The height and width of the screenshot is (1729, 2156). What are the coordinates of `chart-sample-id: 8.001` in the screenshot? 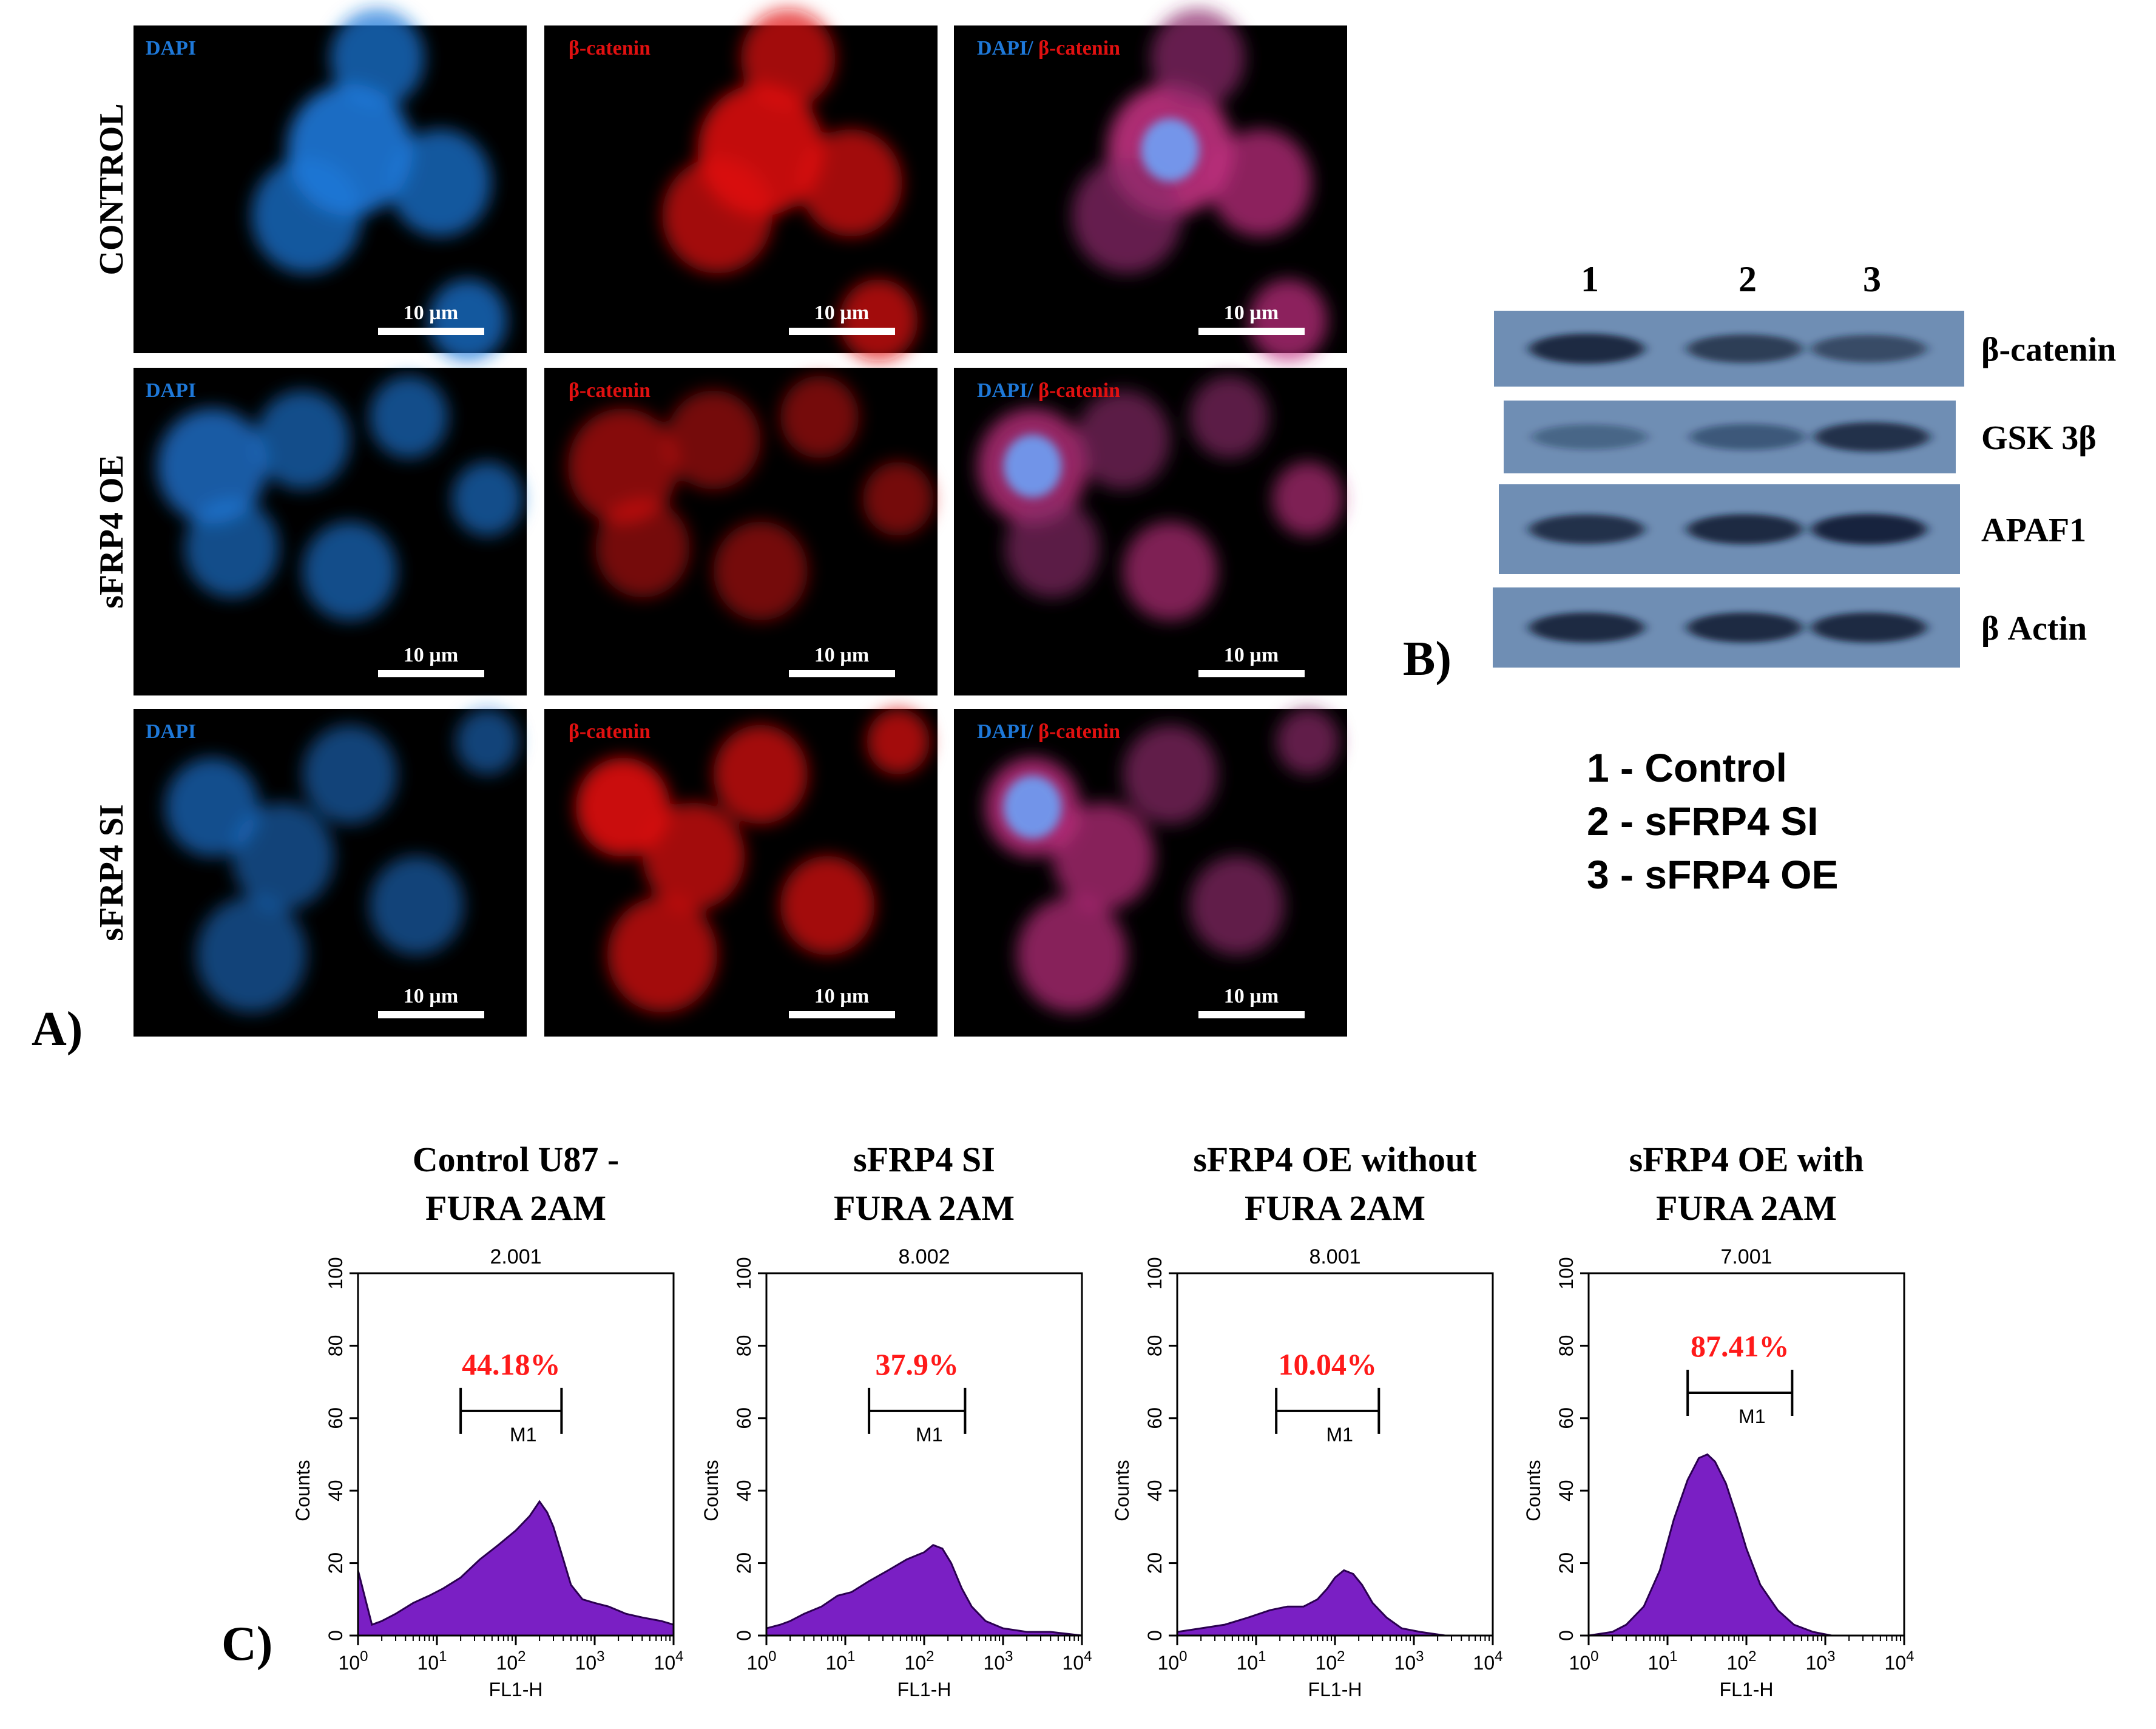 It's located at (1334, 1256).